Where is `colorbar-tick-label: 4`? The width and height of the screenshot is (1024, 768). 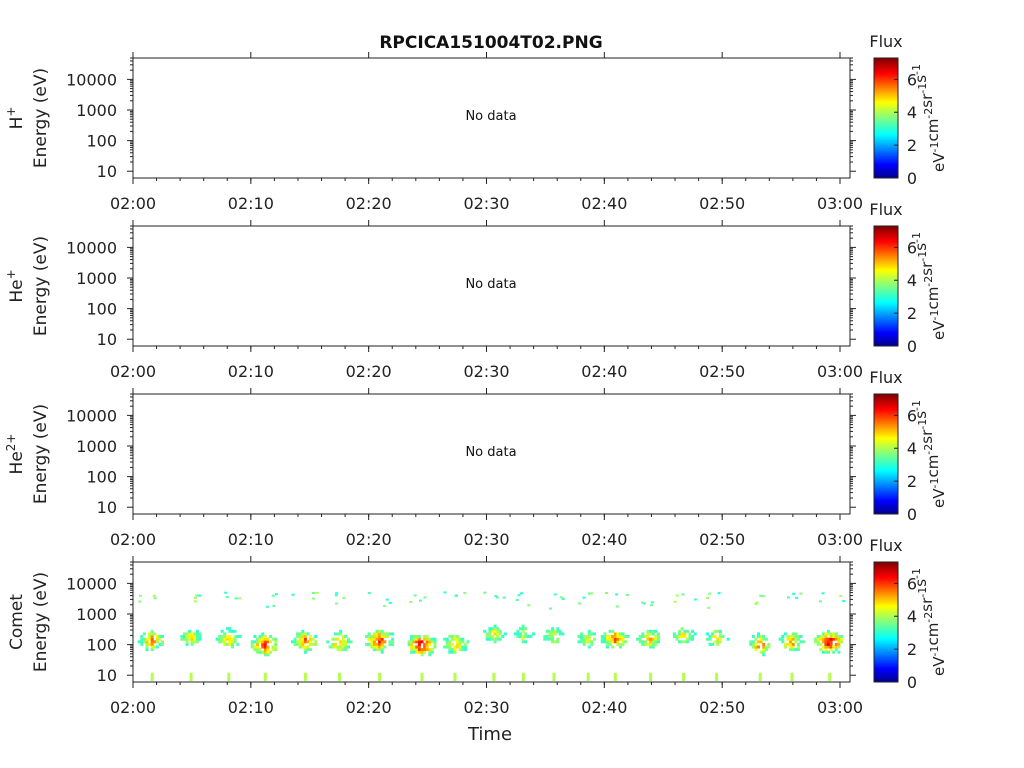
colorbar-tick-label: 4 is located at coordinates (912, 280).